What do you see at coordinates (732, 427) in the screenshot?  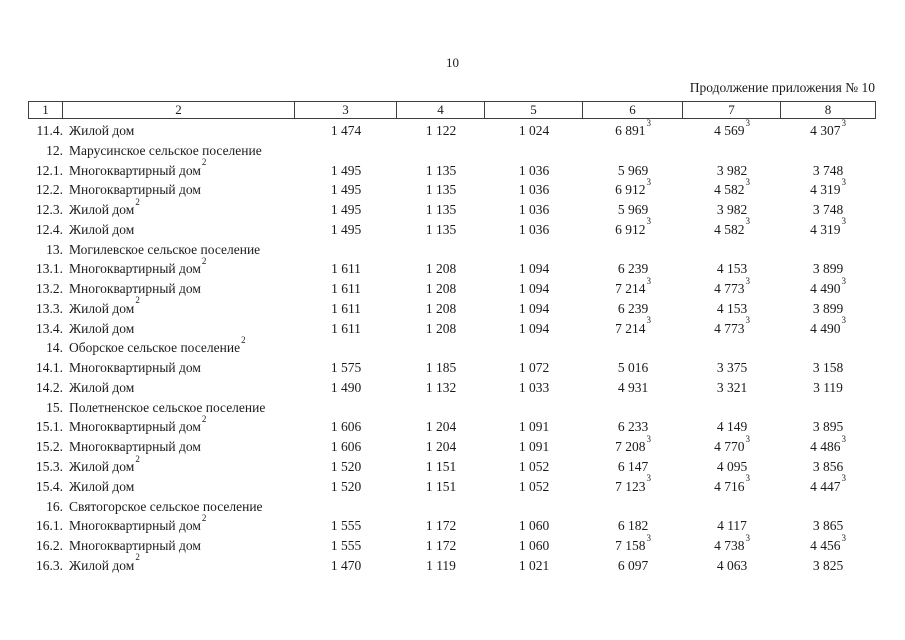 I see `value-cell: 4 149` at bounding box center [732, 427].